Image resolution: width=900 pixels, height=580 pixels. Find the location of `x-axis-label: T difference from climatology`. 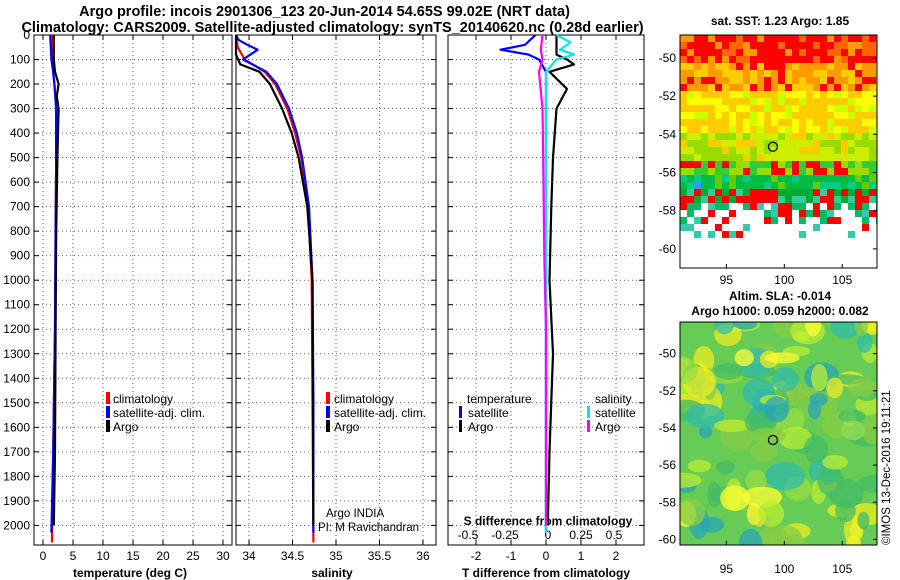

x-axis-label: T difference from climatology is located at coordinates (546, 573).